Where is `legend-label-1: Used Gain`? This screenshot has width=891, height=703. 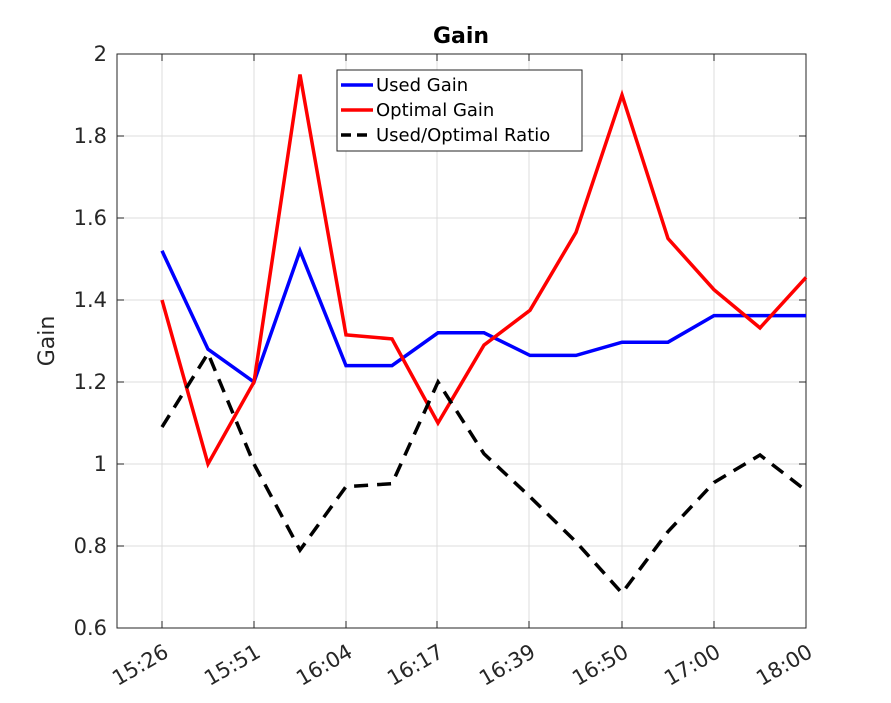 legend-label-1: Used Gain is located at coordinates (422, 85).